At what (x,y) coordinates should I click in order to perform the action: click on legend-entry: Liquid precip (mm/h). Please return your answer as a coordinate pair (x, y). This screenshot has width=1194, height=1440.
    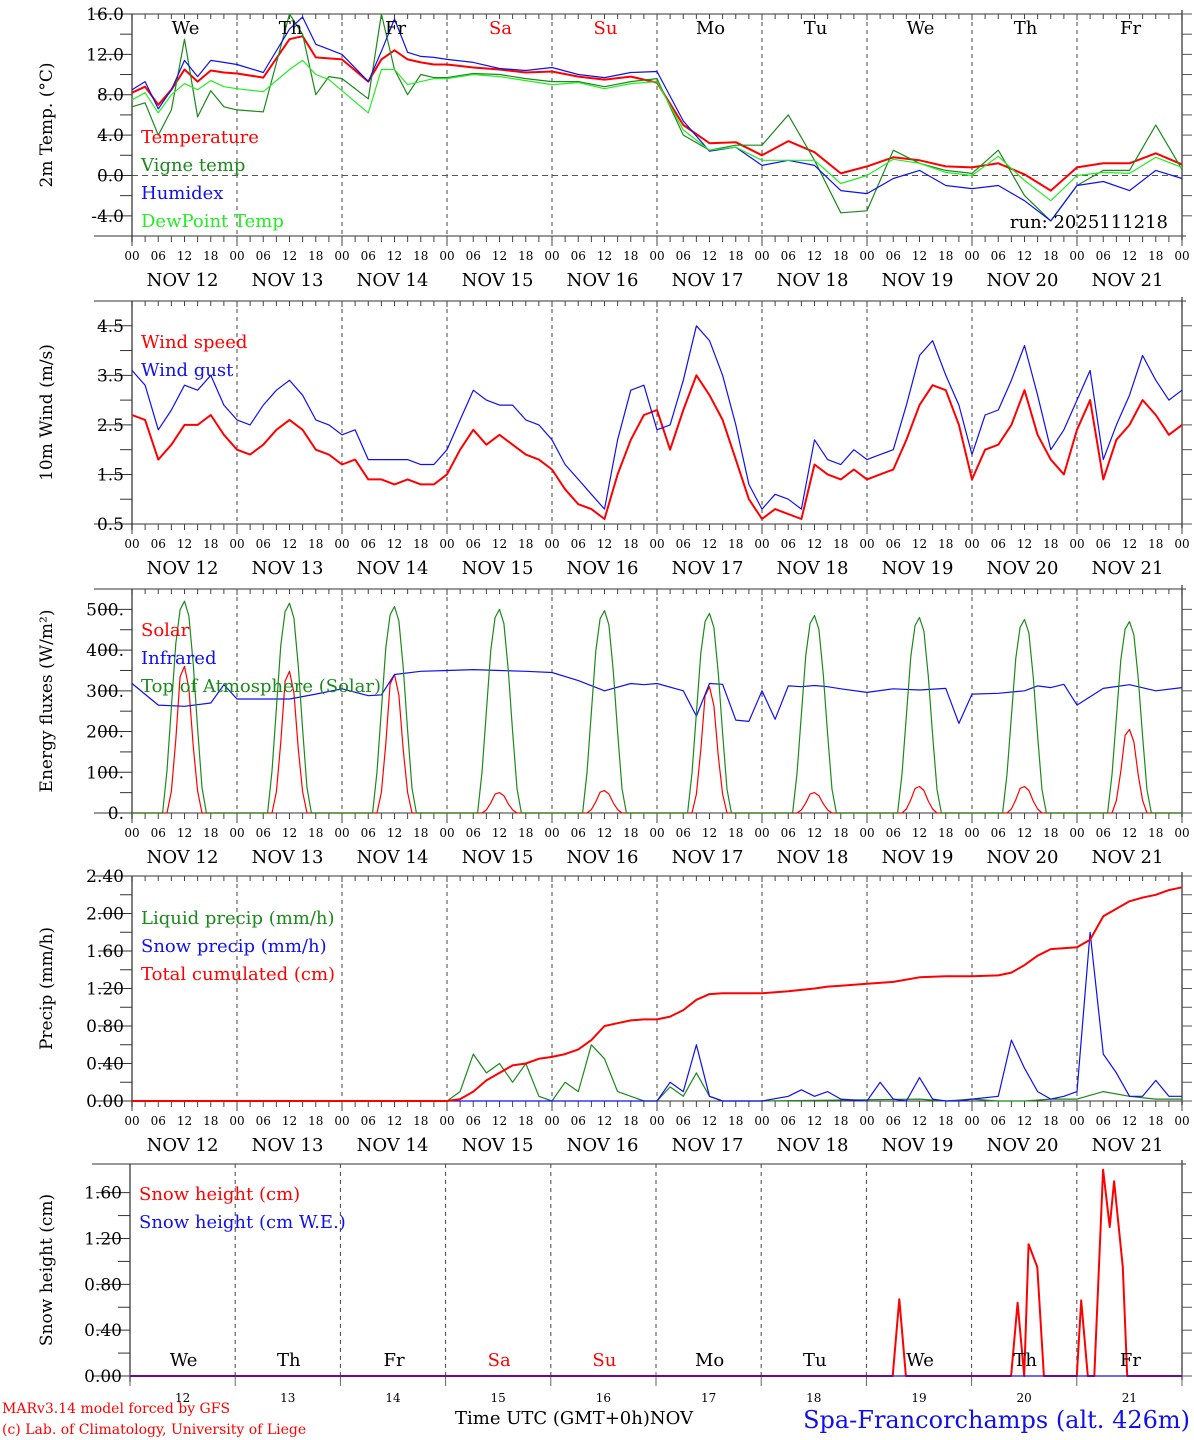
    Looking at the image, I should click on (238, 918).